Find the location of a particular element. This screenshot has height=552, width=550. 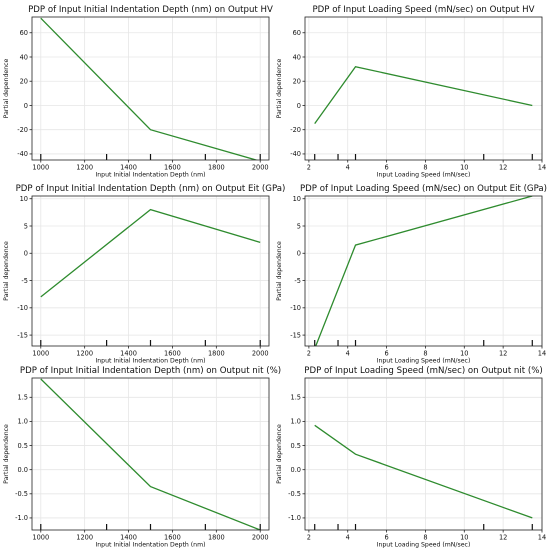

y-tick-label: -0.5 is located at coordinates (294, 494).